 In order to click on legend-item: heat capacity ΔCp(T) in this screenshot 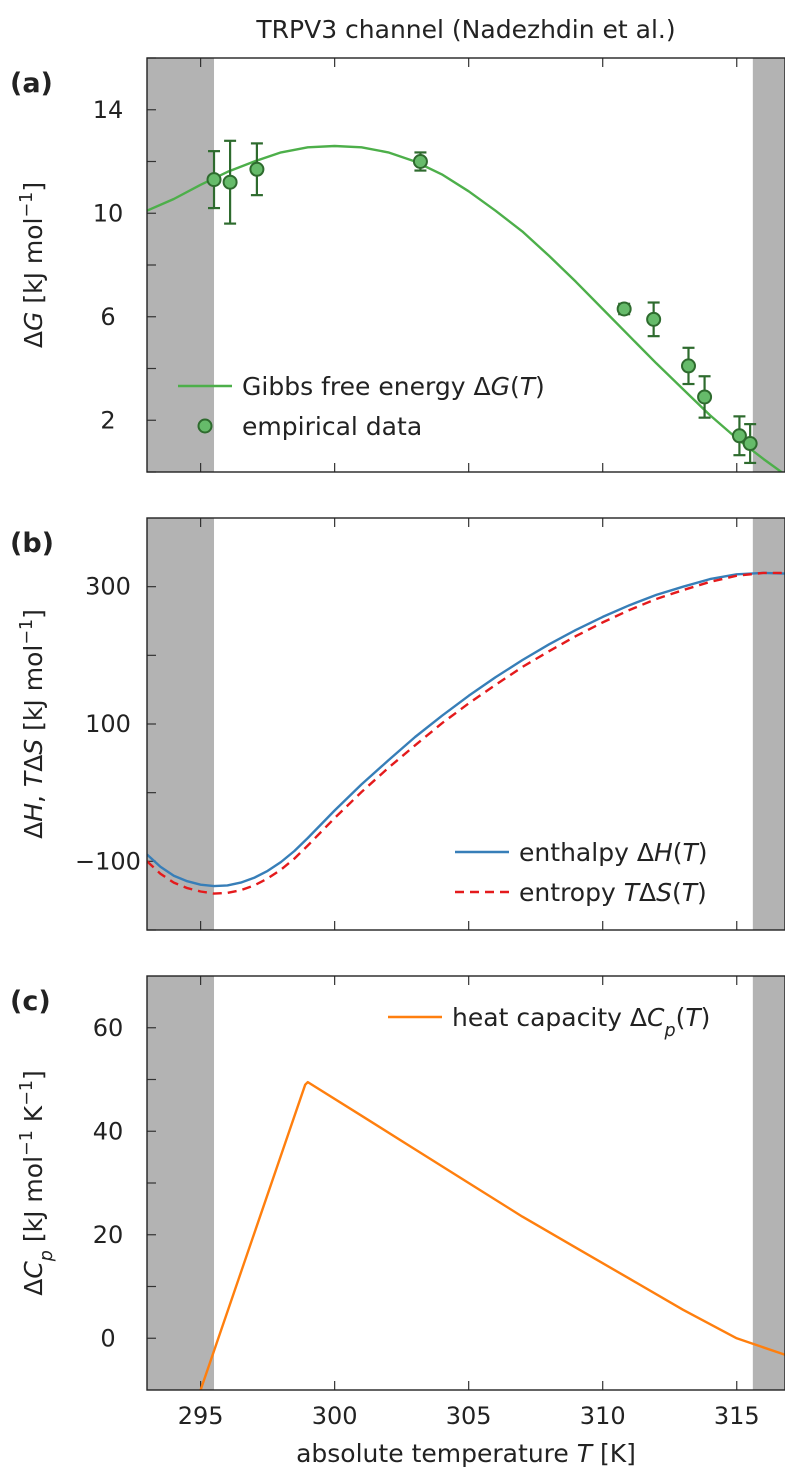, I will do `click(549, 1022)`.